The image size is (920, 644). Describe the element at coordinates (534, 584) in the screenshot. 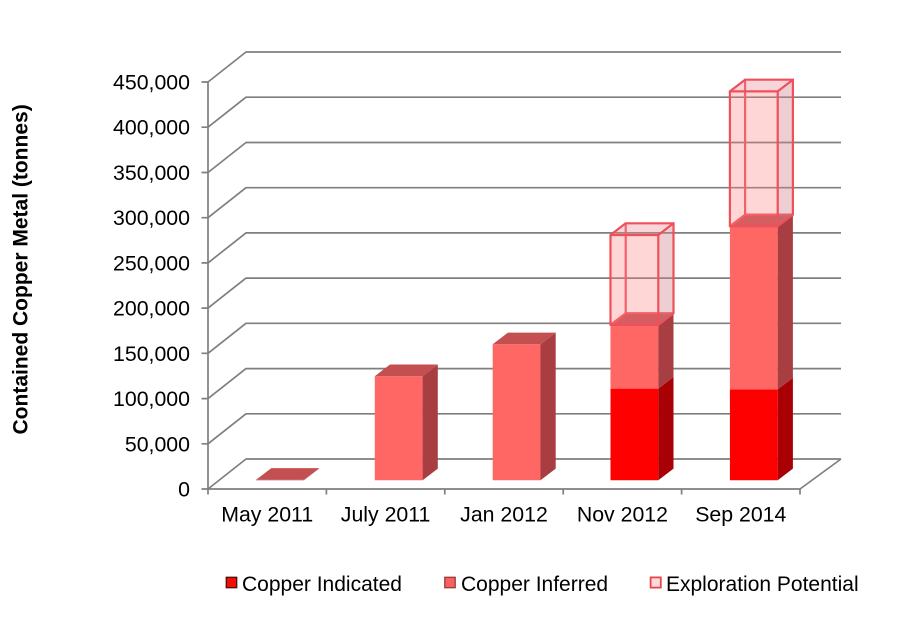

I see `svg-text: Copper Inferred` at that location.